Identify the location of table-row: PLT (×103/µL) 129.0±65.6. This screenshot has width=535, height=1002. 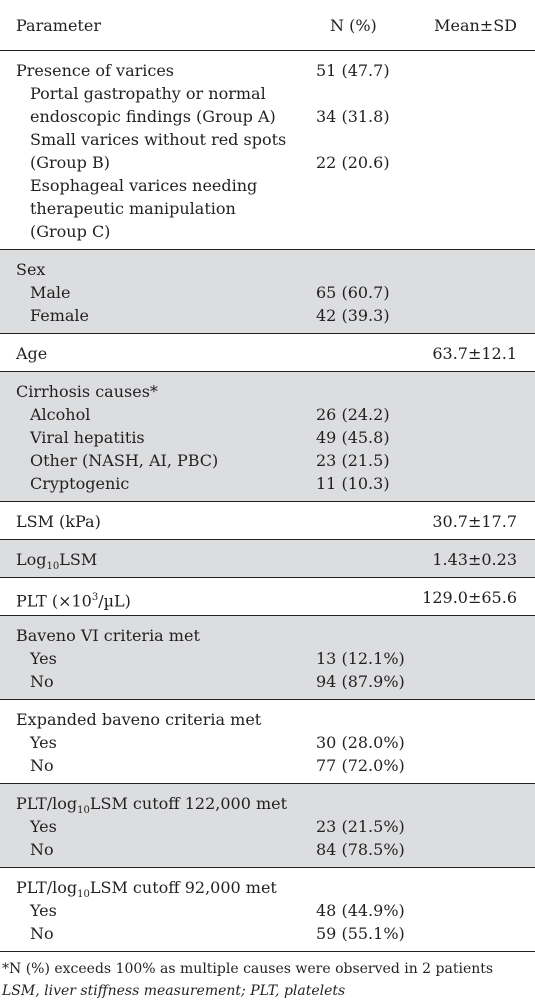
(267, 598).